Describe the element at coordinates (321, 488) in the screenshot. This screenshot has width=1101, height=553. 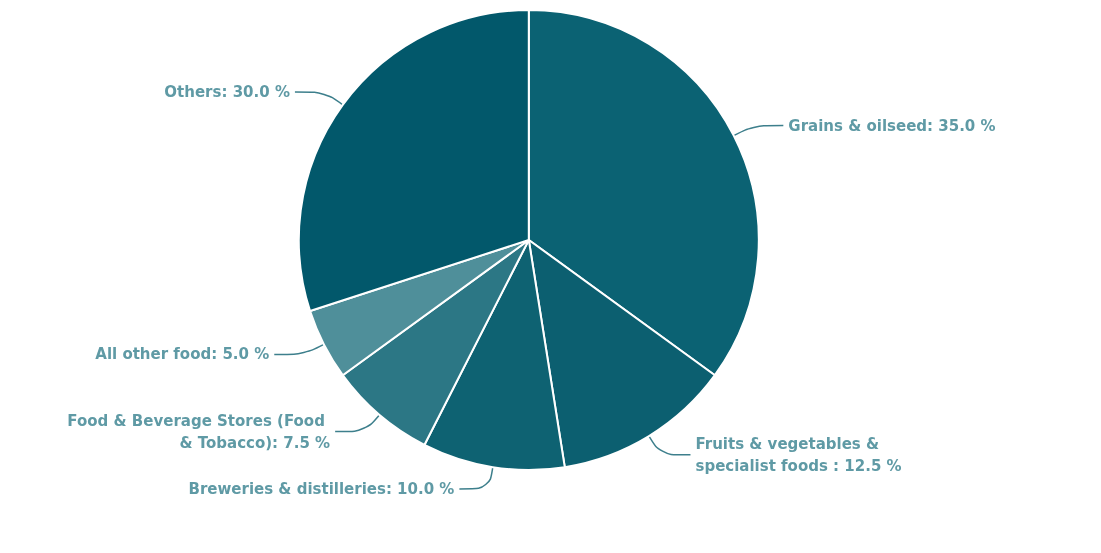
I see `slice-label: Breweries & distilleries: 10.0 %` at that location.